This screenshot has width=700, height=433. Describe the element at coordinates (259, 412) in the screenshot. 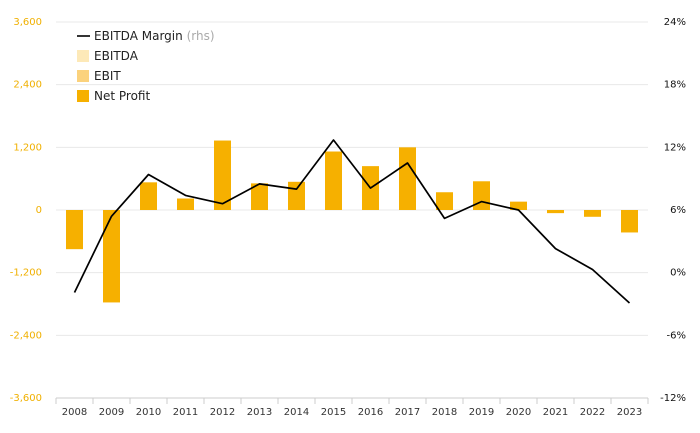

I see `x-tick-label: 2013` at that location.